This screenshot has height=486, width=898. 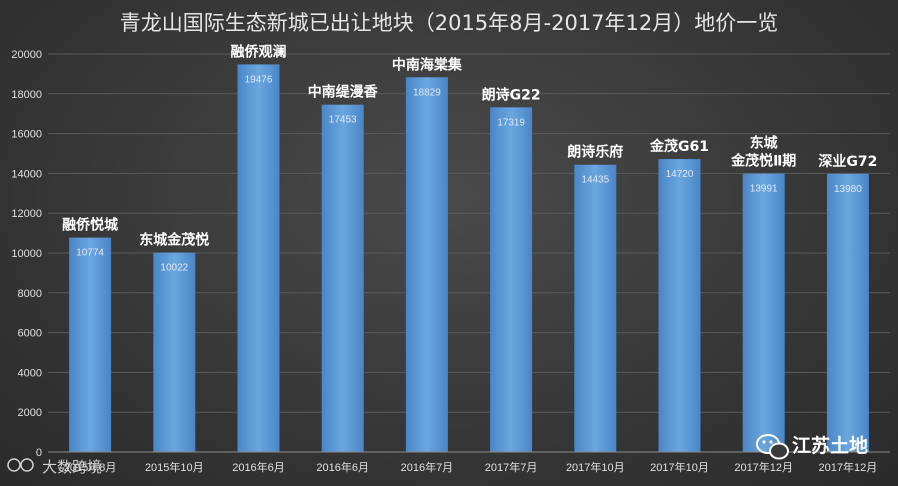 I want to click on chart-title: 青龙山国际生态新城已出让地块（2015年8月-2017年12月）地价一览, so click(x=449, y=23).